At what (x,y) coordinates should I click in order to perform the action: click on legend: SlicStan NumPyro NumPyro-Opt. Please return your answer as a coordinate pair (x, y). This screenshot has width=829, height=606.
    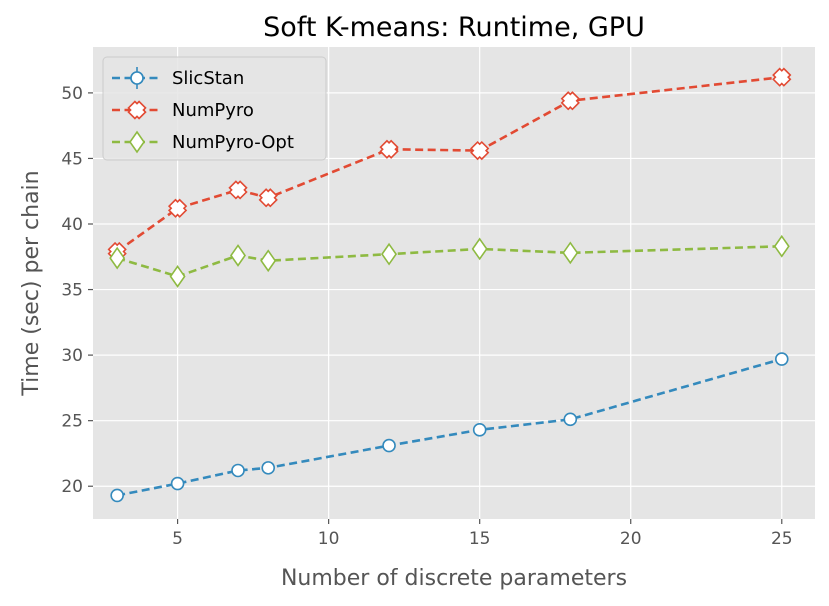
    Looking at the image, I should click on (214, 108).